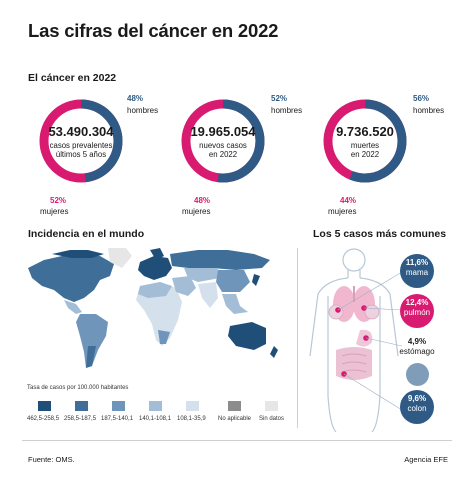 Image resolution: width=474 pixels, height=483 pixels. I want to click on case-pct: 11,6%, so click(417, 262).